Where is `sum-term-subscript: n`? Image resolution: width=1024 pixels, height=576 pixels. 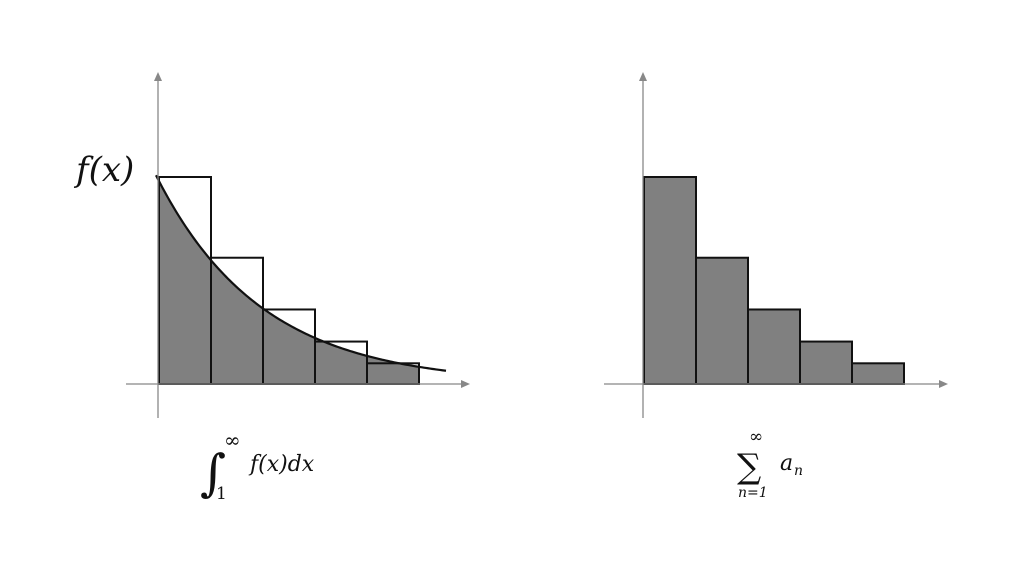 sum-term-subscript: n is located at coordinates (798, 471).